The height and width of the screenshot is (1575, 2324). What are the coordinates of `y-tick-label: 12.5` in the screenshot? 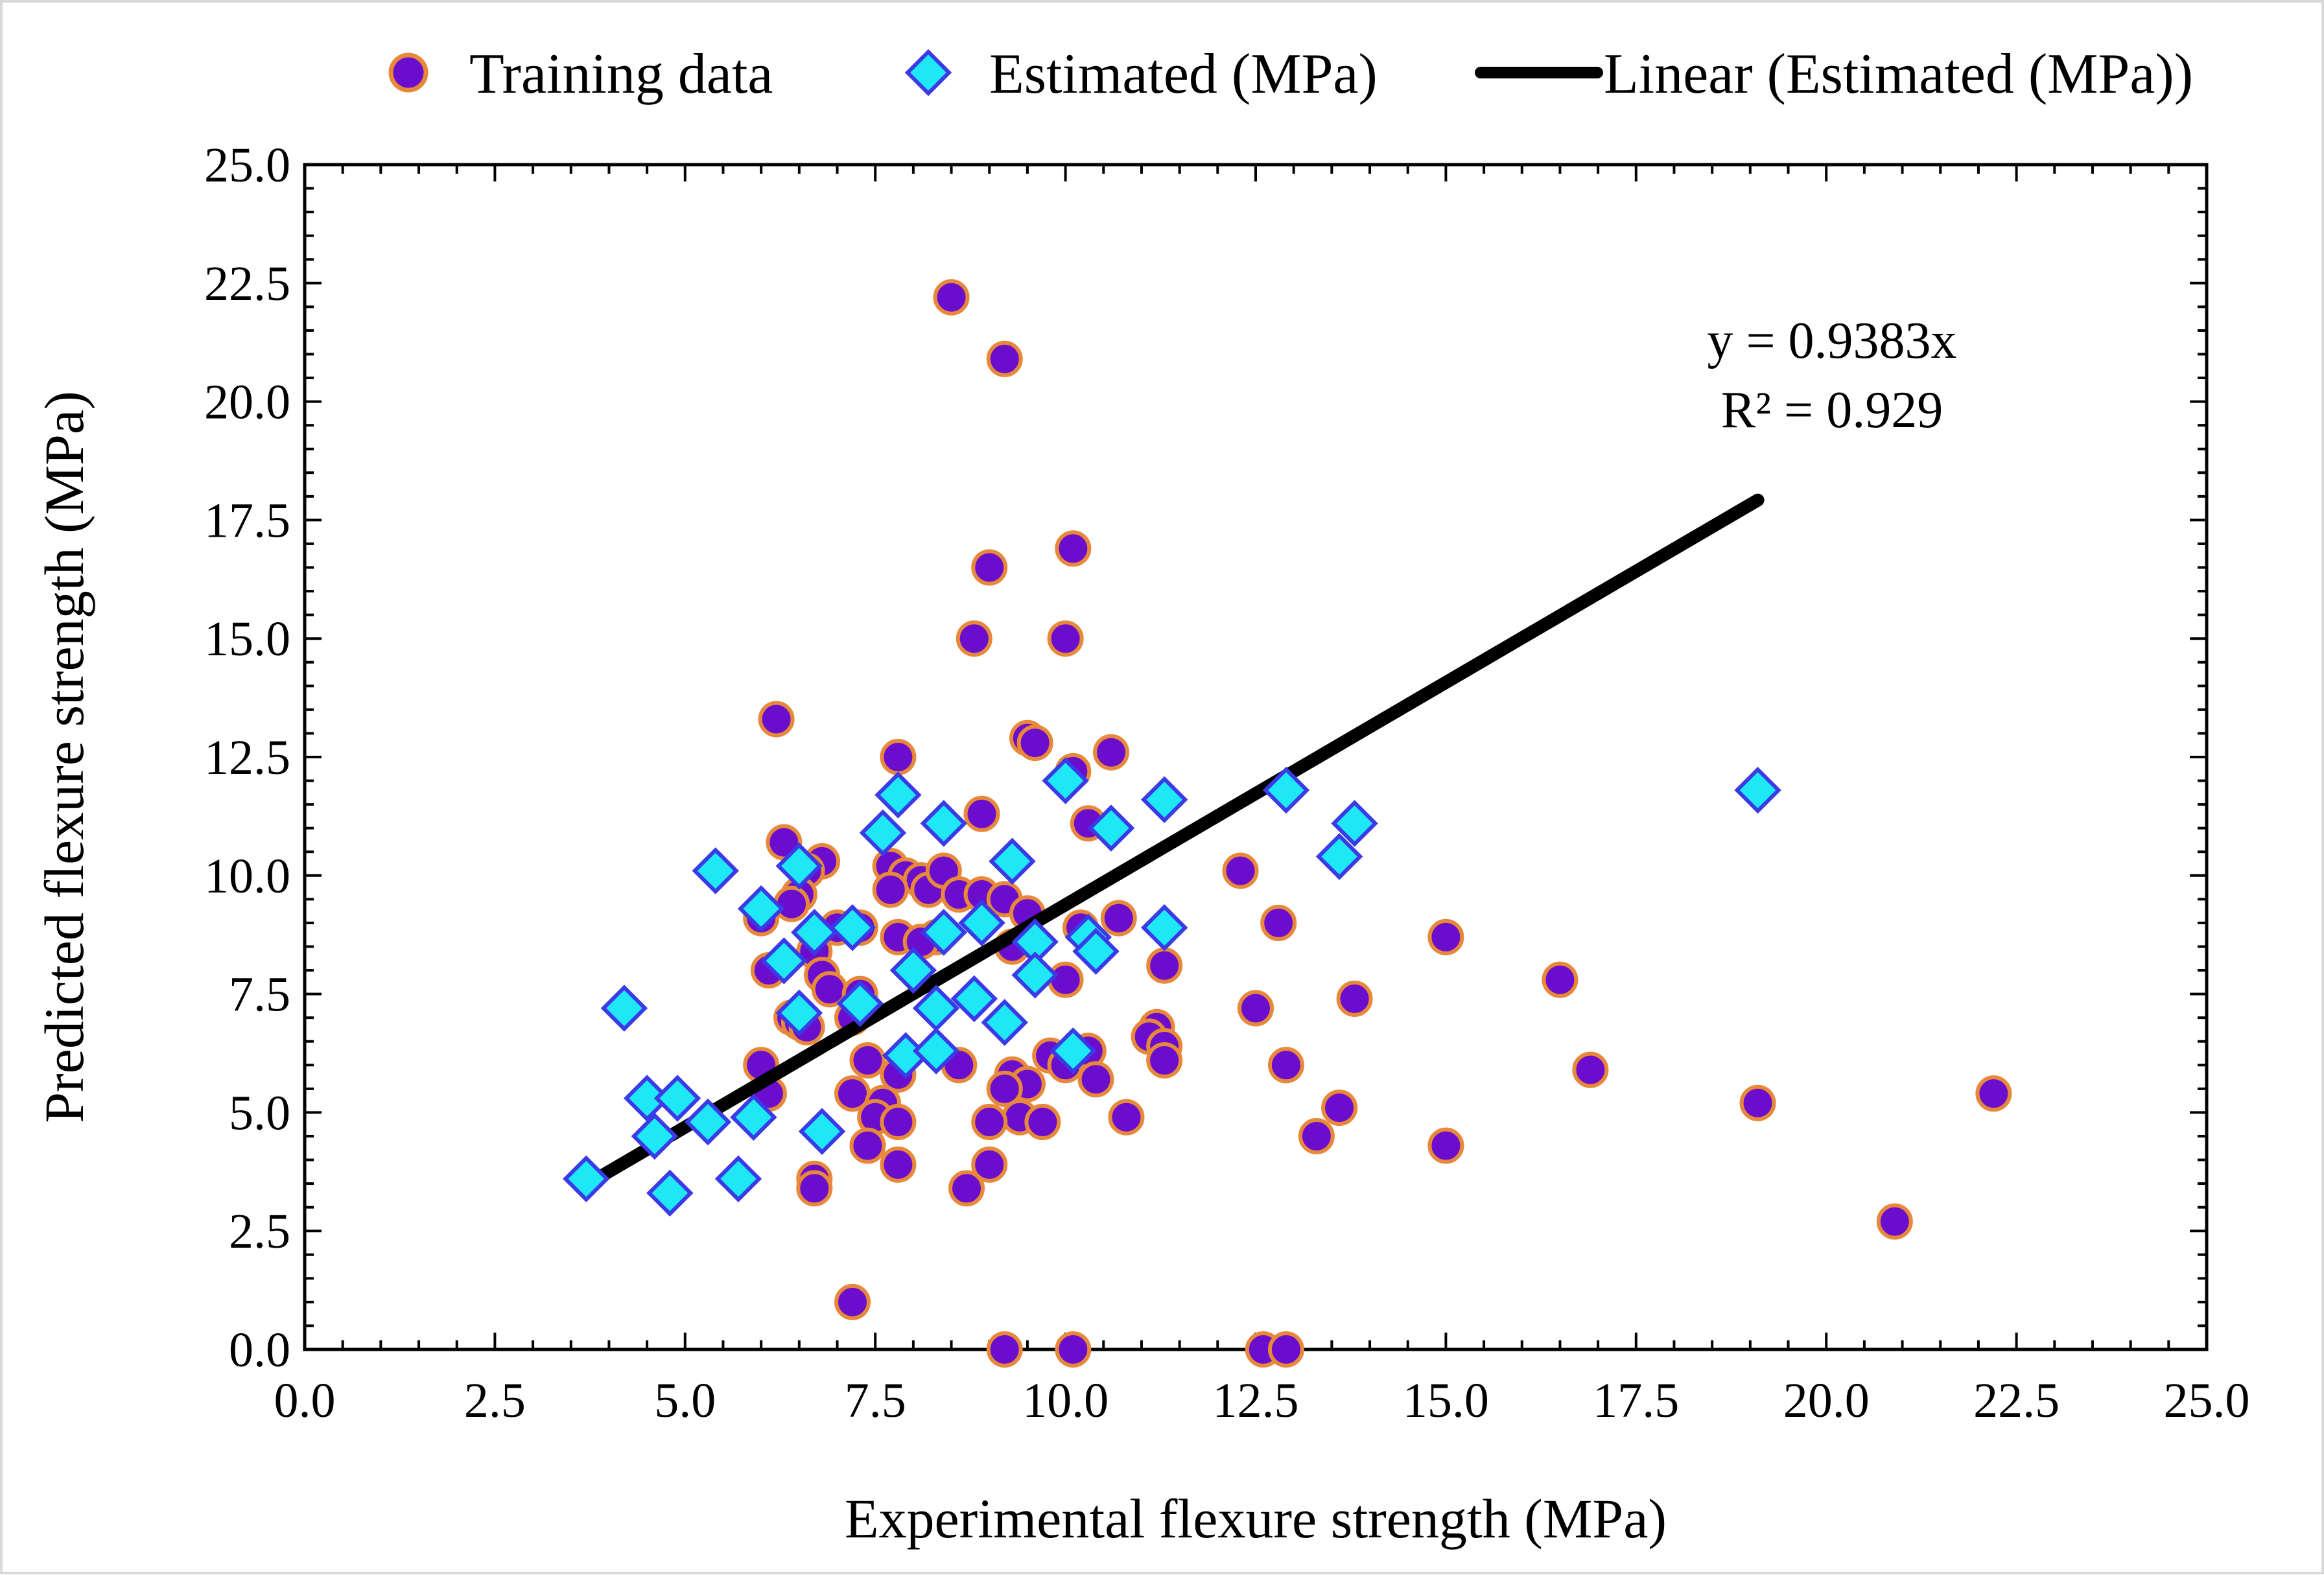 It's located at (247, 757).